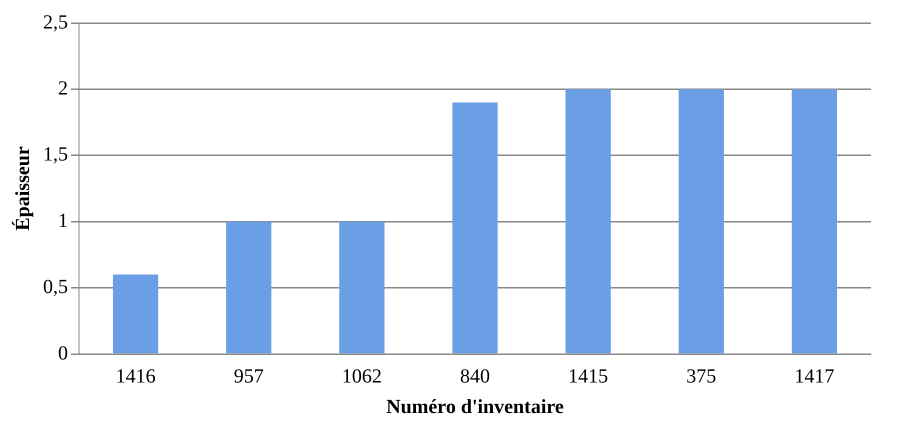 The height and width of the screenshot is (432, 899). What do you see at coordinates (63, 353) in the screenshot?
I see `y-tick-label: 0` at bounding box center [63, 353].